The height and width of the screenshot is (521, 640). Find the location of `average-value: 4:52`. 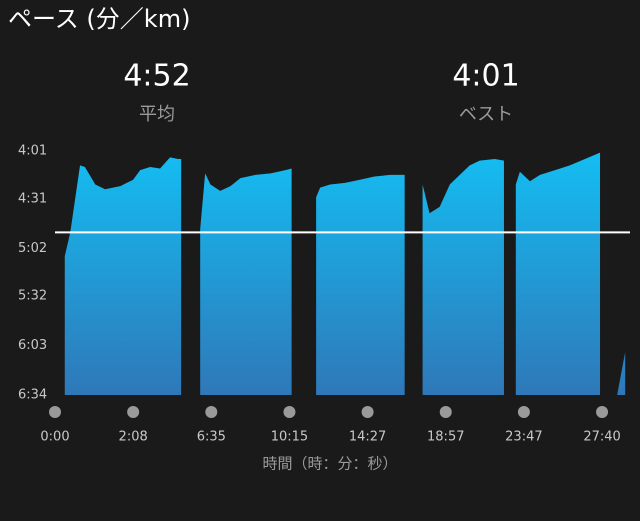

average-value: 4:52 is located at coordinates (156, 76).